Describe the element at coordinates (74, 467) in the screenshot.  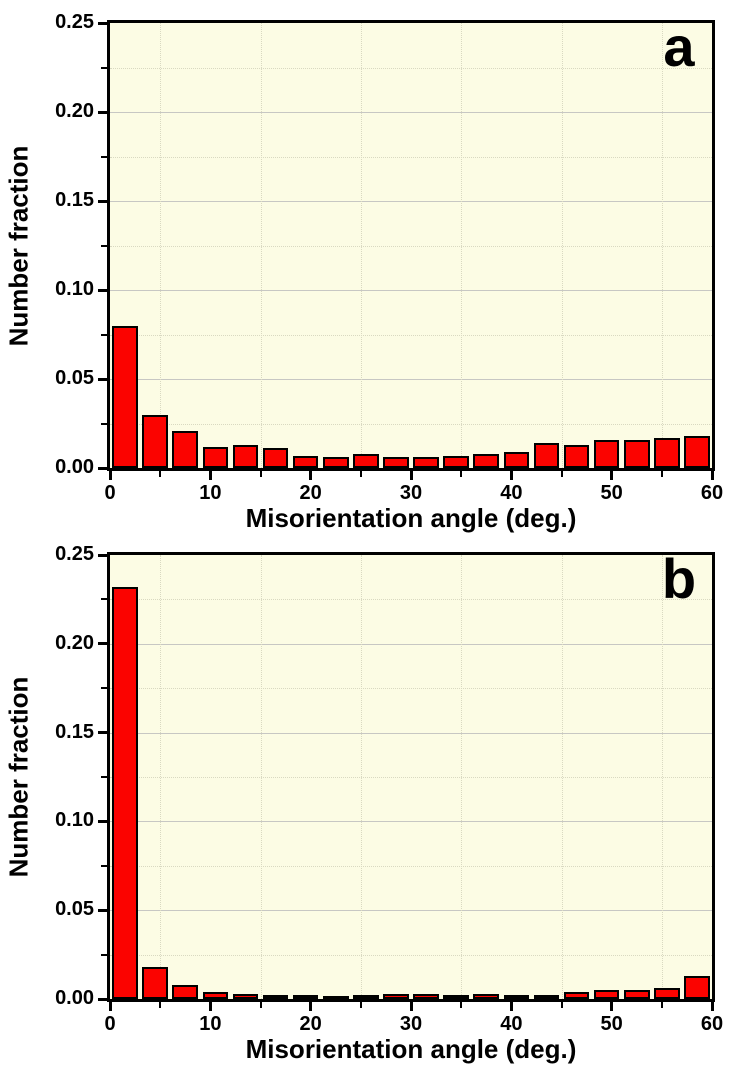
I see `y-tick-label: 0.00` at that location.